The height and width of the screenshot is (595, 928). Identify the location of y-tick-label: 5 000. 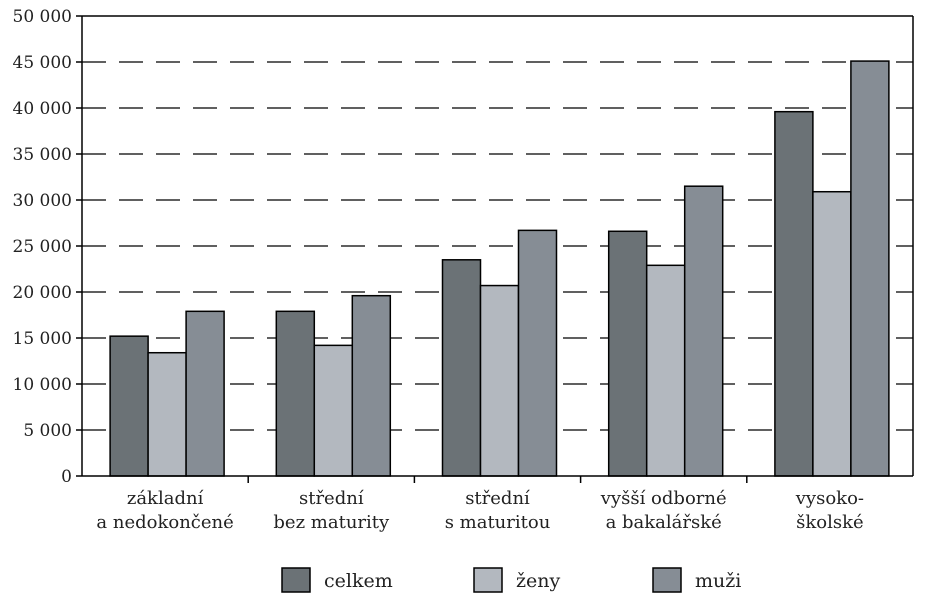
(47, 431).